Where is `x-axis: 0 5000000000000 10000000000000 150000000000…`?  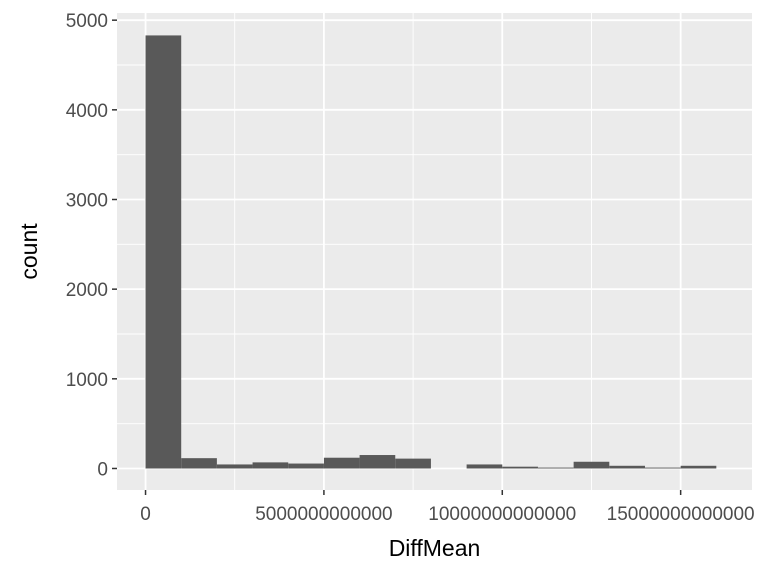
x-axis: 0 5000000000000 10000000000000 150000000000… is located at coordinates (447, 507).